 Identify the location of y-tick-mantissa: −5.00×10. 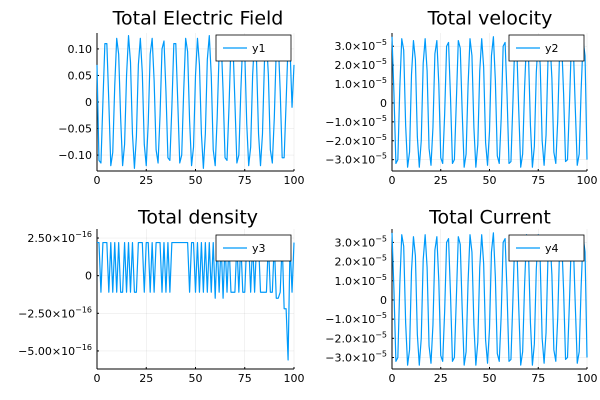
(46, 351).